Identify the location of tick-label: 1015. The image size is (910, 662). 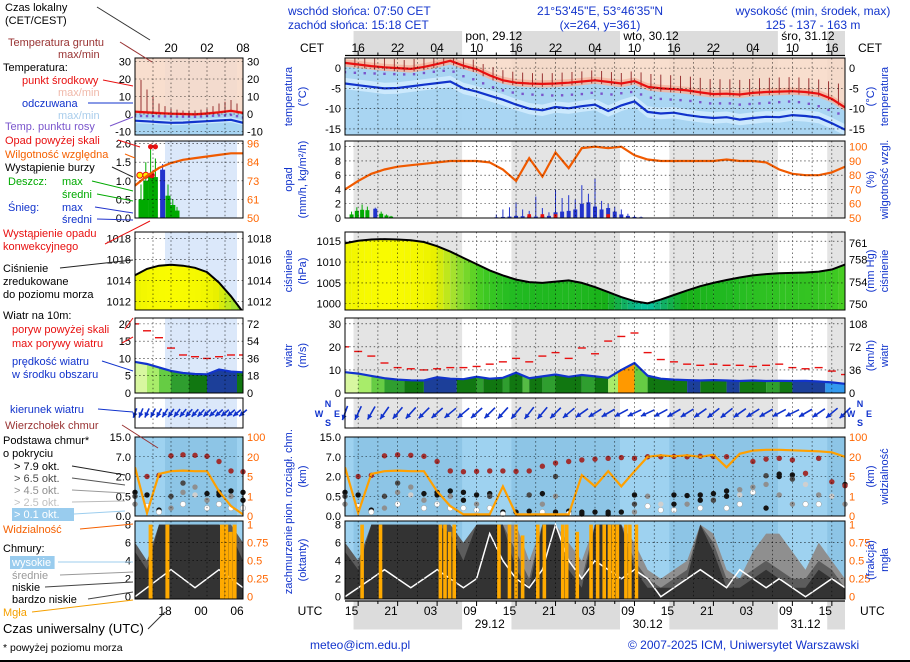
(329, 242).